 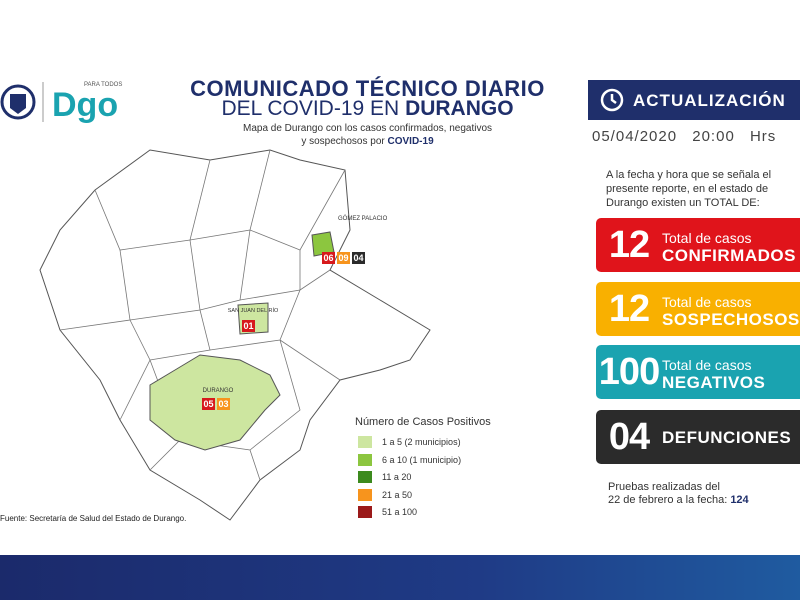 What do you see at coordinates (435, 459) in the screenshot?
I see `legend-note: (1 municipio)` at bounding box center [435, 459].